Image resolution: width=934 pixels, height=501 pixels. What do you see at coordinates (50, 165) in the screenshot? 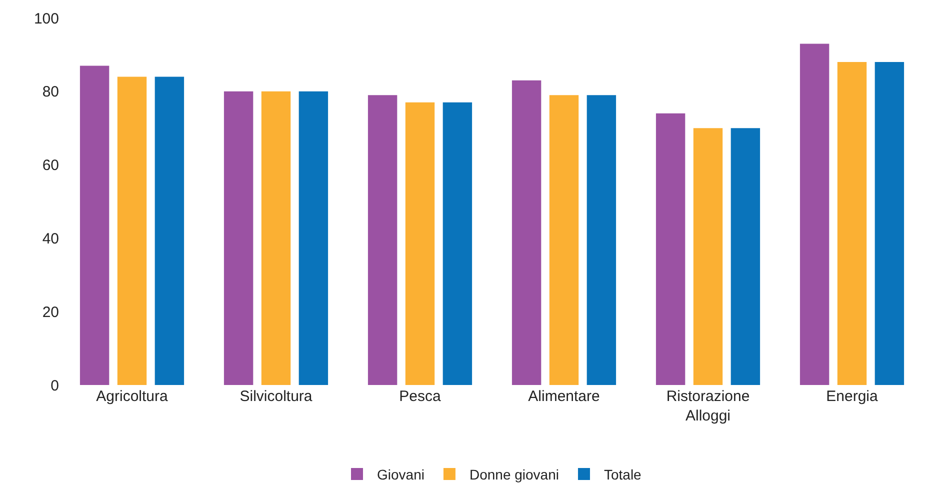
I see `y-tick-label: 60` at bounding box center [50, 165].